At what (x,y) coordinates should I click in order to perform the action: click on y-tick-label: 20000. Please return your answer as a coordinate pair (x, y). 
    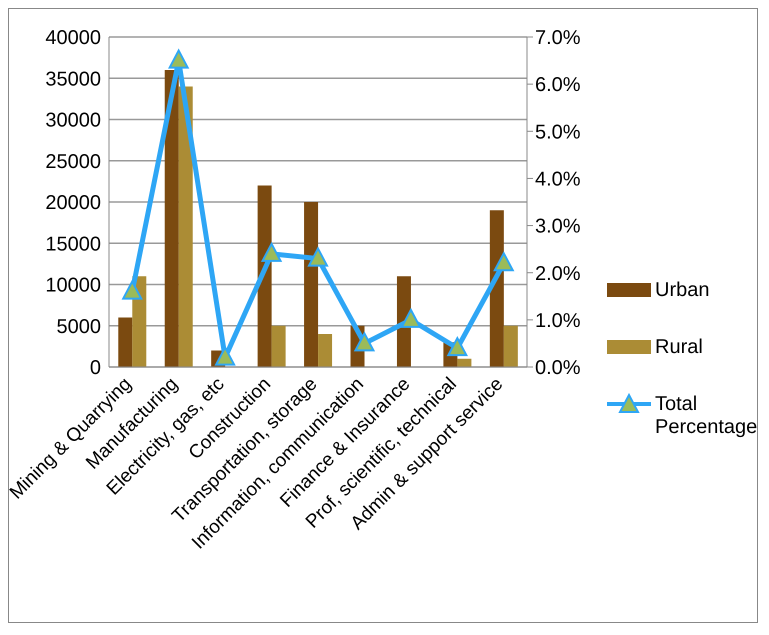
    Looking at the image, I should click on (73, 203).